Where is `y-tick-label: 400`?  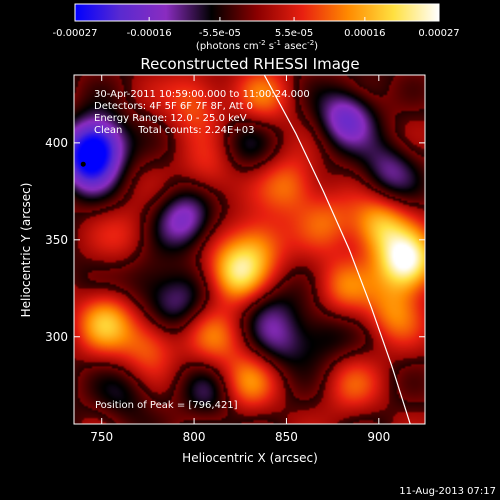
y-tick-label: 400 is located at coordinates (56, 143).